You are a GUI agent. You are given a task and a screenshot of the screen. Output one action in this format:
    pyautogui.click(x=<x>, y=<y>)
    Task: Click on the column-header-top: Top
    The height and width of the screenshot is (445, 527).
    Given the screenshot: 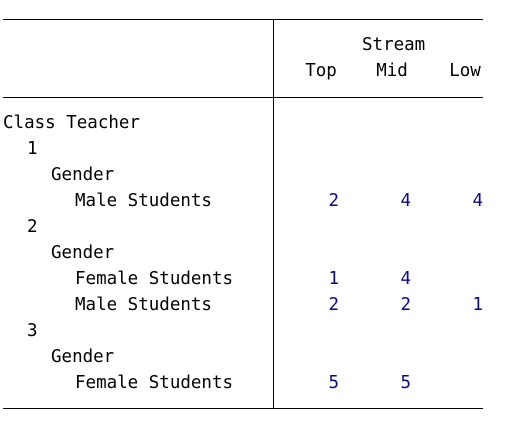 What is the action you would take?
    pyautogui.click(x=321, y=71)
    